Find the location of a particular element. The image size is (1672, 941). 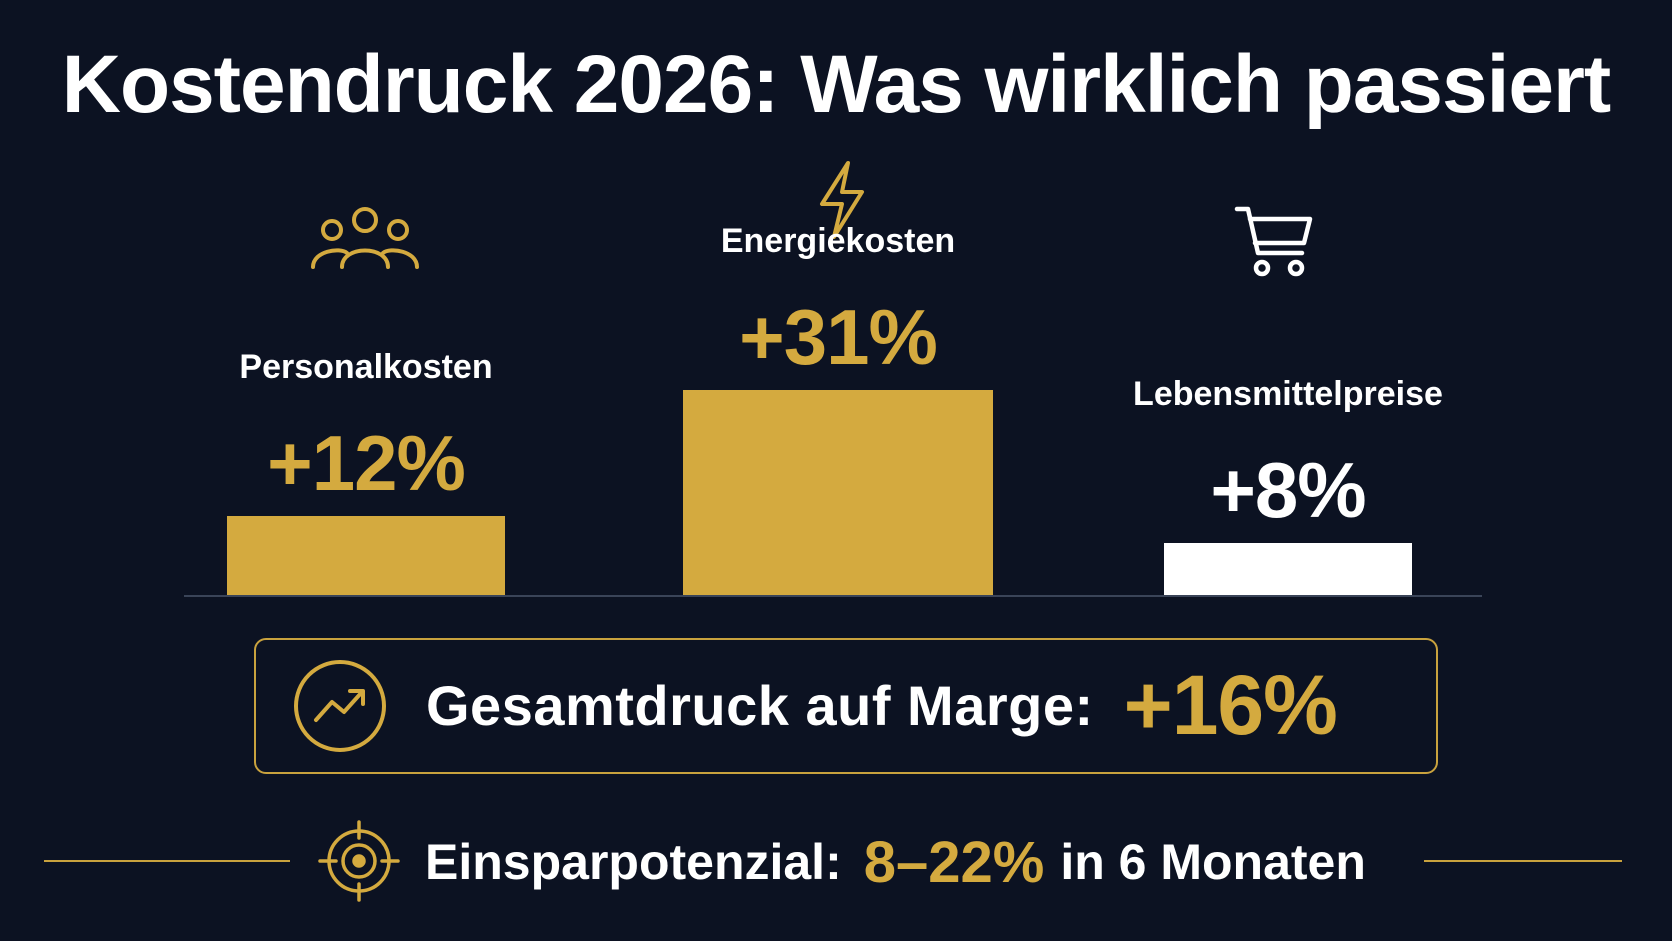

bar-lebensmittelpreise is located at coordinates (1288, 569).